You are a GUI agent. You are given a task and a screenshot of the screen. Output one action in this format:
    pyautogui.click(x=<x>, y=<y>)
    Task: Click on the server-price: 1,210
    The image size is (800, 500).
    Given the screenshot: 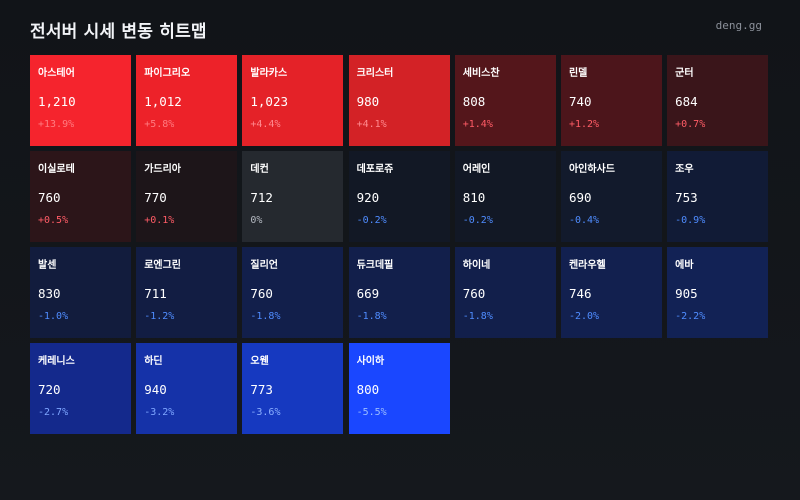 What is the action you would take?
    pyautogui.click(x=57, y=101)
    